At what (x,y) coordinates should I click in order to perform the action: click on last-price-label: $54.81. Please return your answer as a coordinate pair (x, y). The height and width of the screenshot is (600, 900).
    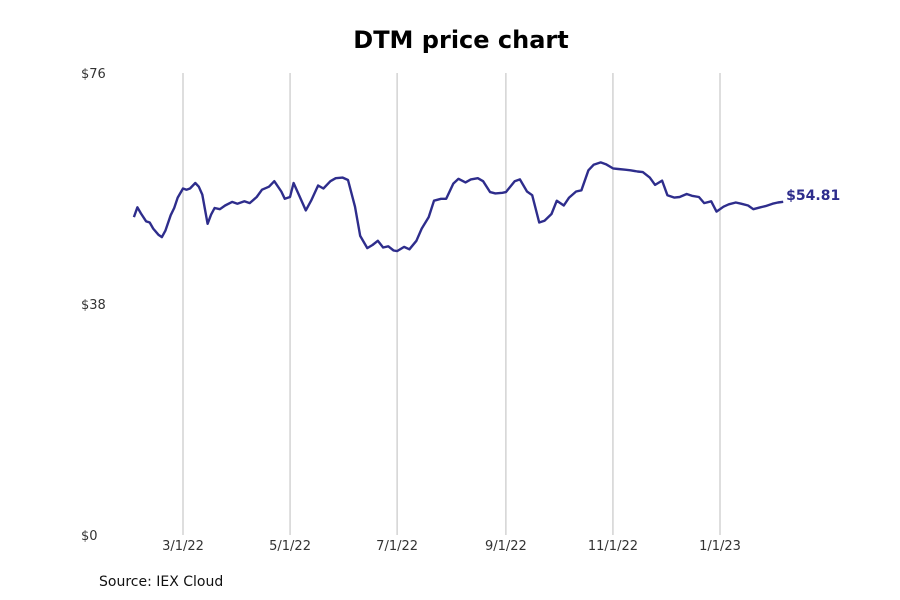
    Looking at the image, I should click on (813, 196).